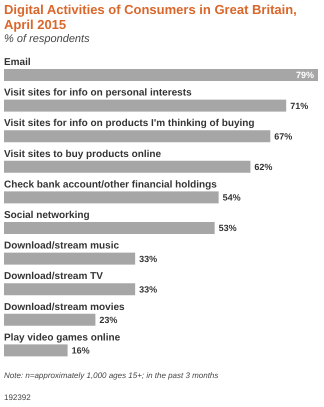  I want to click on y-tick-label: Social networking, so click(47, 215).